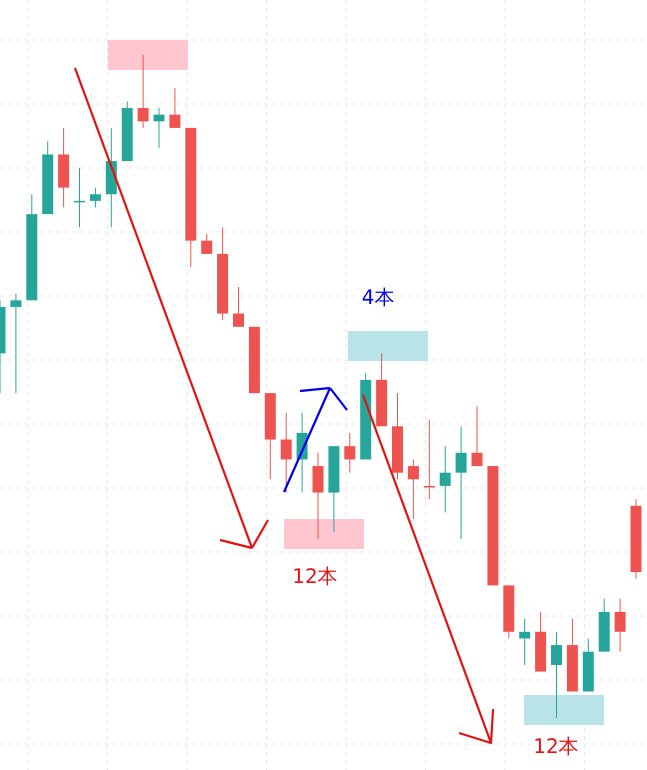 This screenshot has height=770, width=647. What do you see at coordinates (315, 576) in the screenshot?
I see `annotation: 12本` at bounding box center [315, 576].